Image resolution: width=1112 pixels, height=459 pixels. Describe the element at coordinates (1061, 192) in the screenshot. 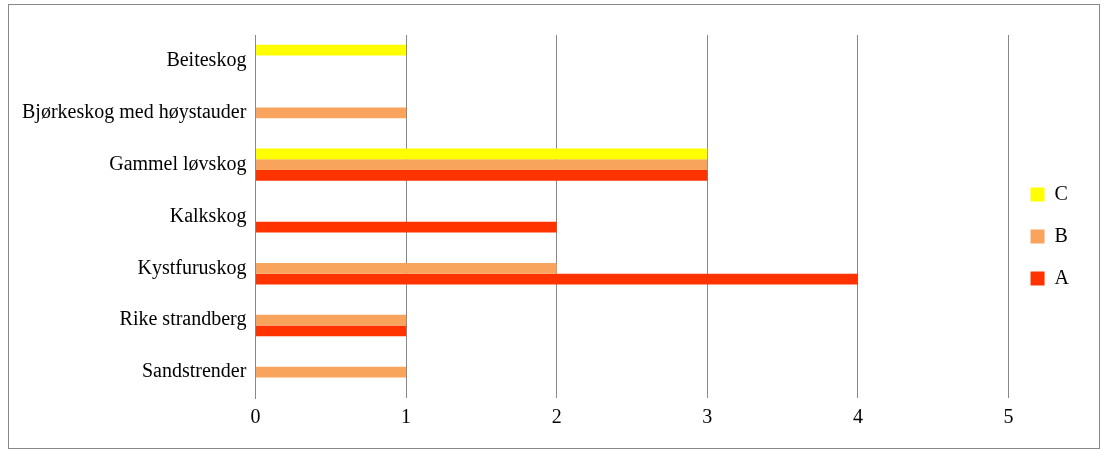

I see `legend-label: C` at that location.